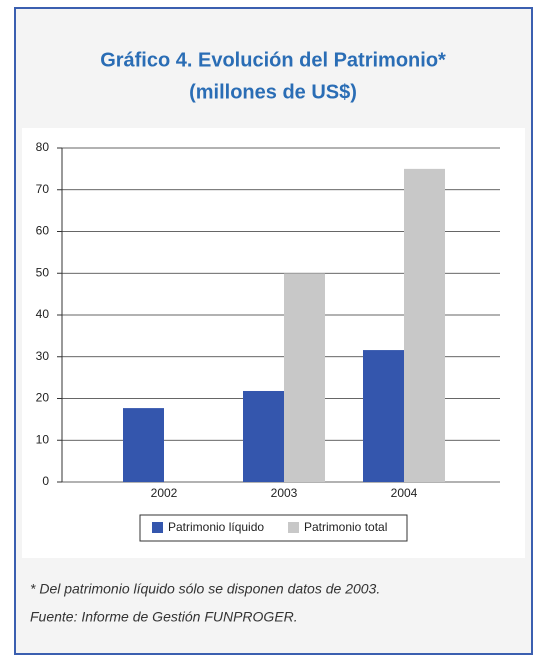  I want to click on y-tick-label: 30, so click(43, 356).